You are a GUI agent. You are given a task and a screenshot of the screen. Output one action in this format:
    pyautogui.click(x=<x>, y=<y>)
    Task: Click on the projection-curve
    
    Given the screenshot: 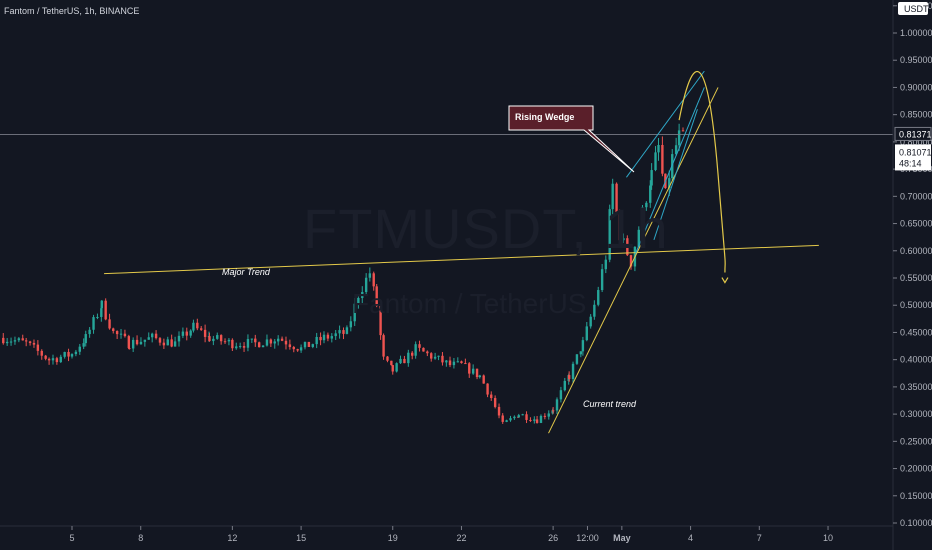 What is the action you would take?
    pyautogui.click(x=702, y=171)
    